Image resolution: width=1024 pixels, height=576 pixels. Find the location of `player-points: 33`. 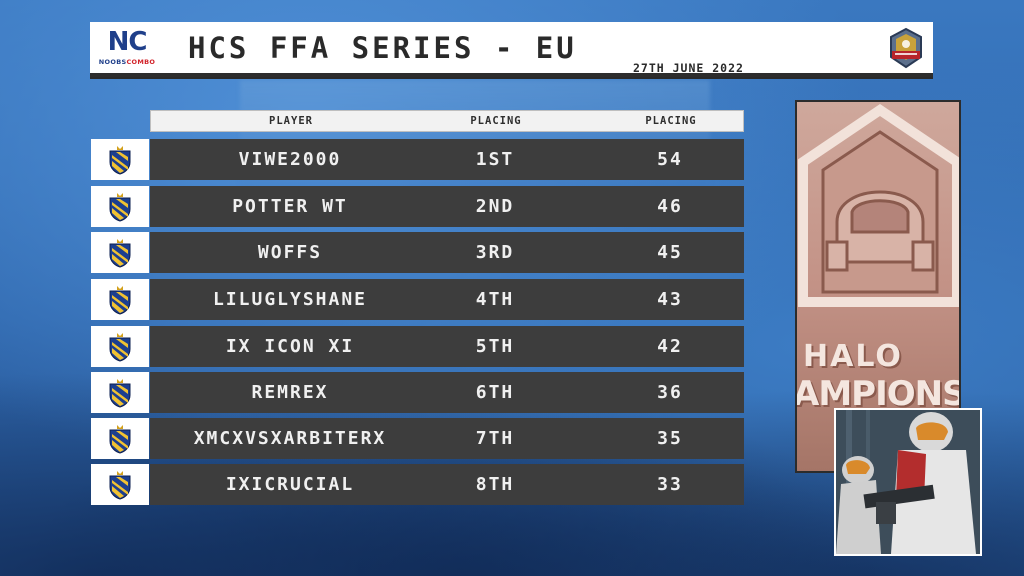

player-points: 33 is located at coordinates (670, 484).